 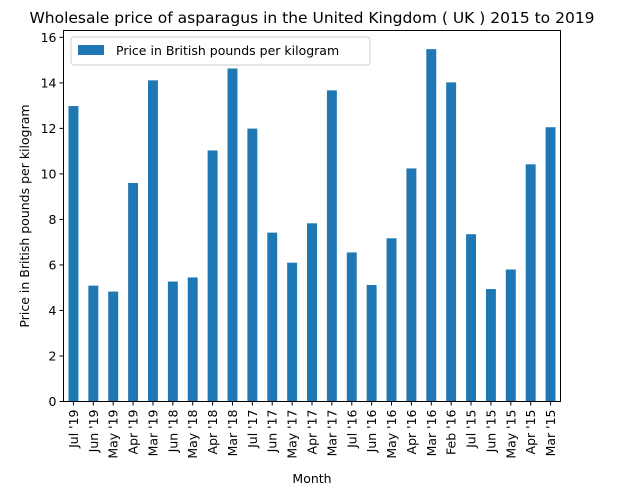 I want to click on x-axis-label: Month, so click(x=311, y=478).